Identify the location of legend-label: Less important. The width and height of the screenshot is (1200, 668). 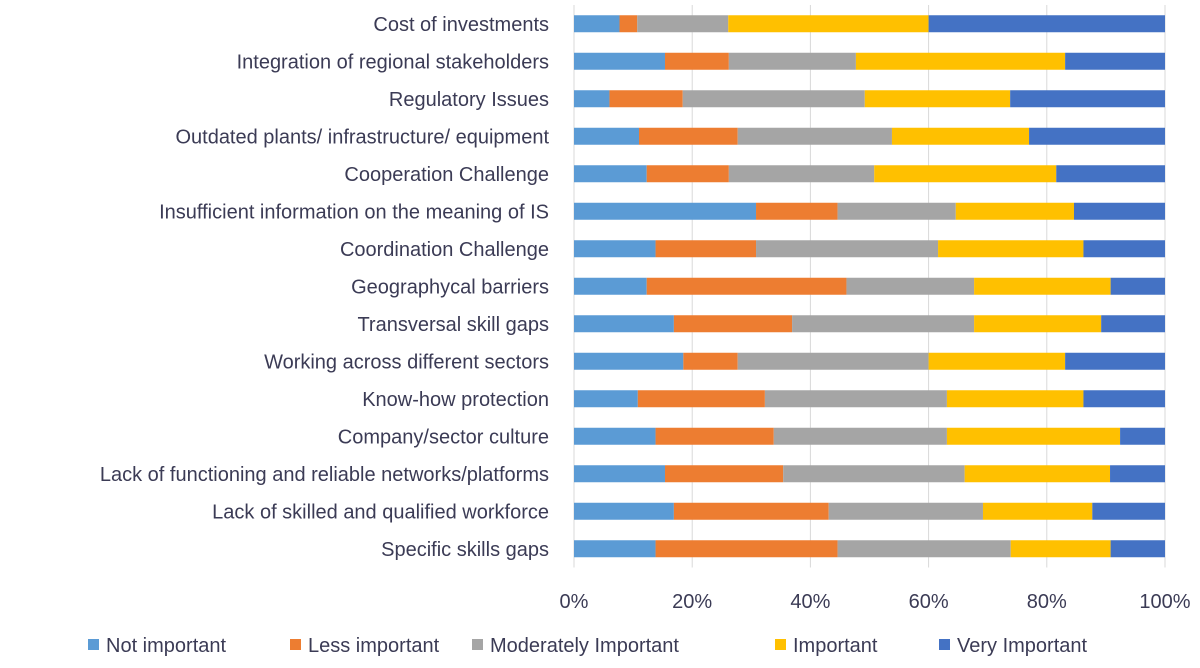
(374, 646).